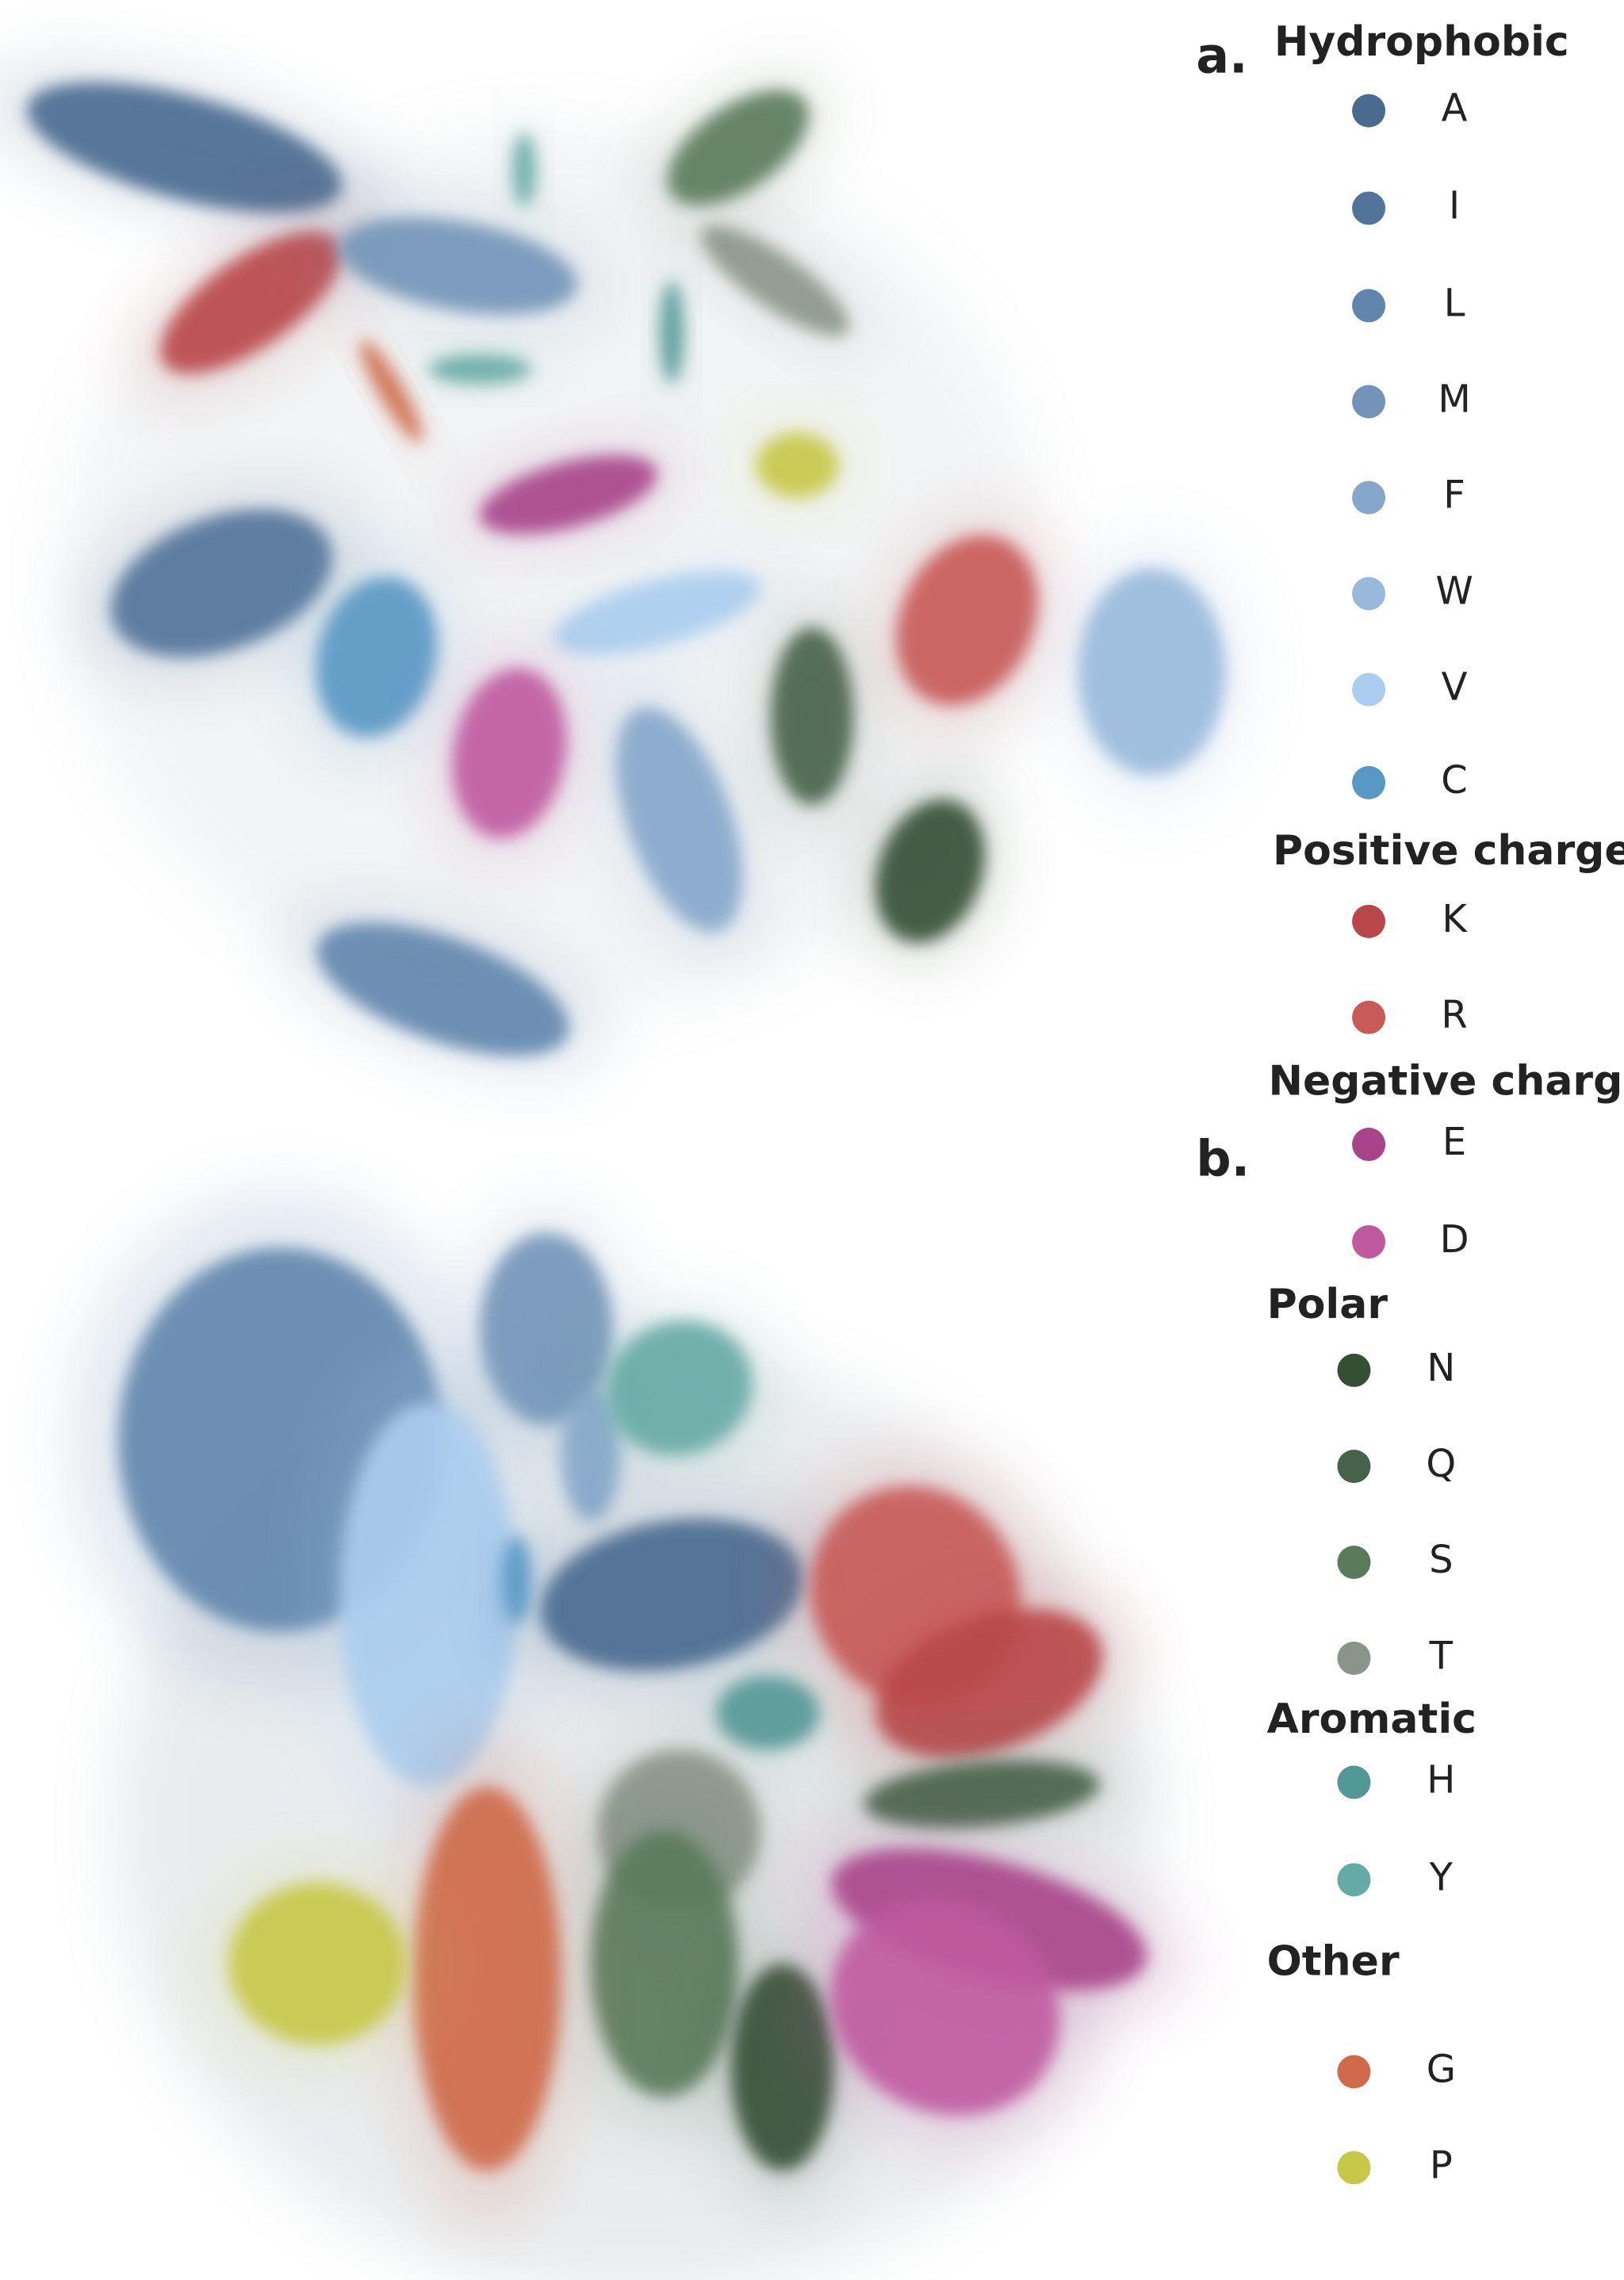  I want to click on legend-label: H, so click(1441, 1779).